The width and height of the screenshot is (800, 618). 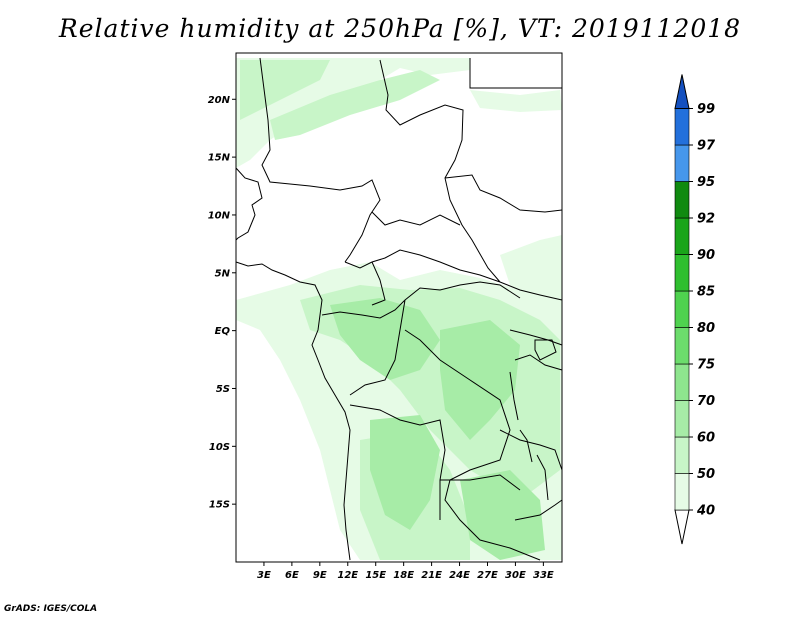 What do you see at coordinates (705, 511) in the screenshot?
I see `colorbar-label: 40` at bounding box center [705, 511].